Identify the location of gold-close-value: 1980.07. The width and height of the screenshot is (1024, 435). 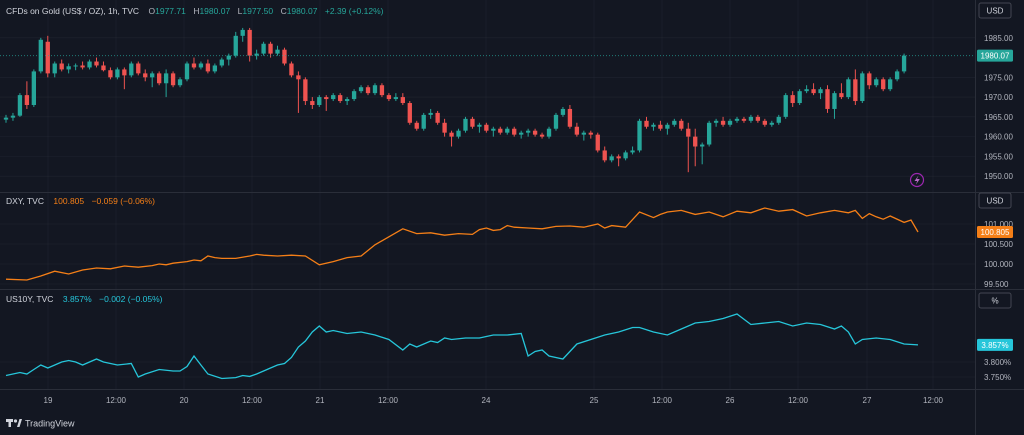
(302, 11).